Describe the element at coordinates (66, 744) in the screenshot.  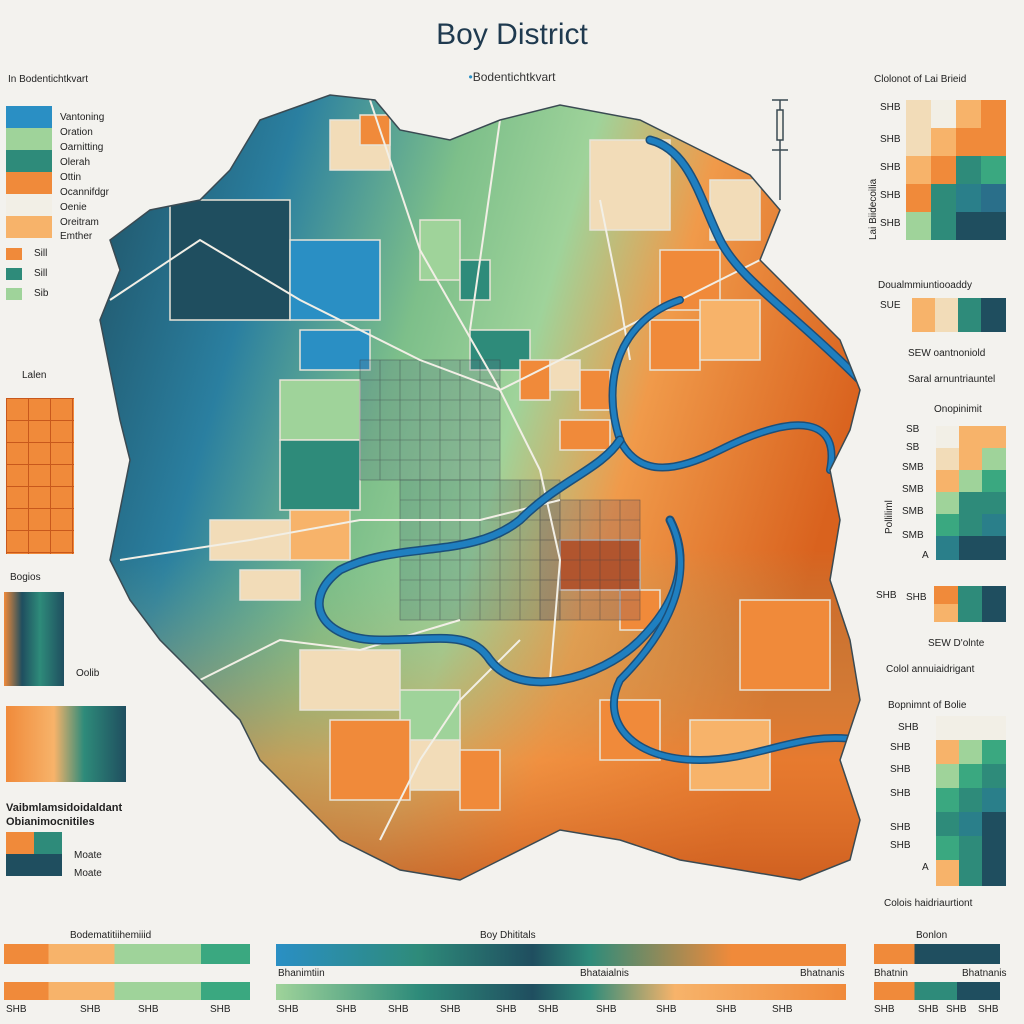
I see `left-gradient-block` at that location.